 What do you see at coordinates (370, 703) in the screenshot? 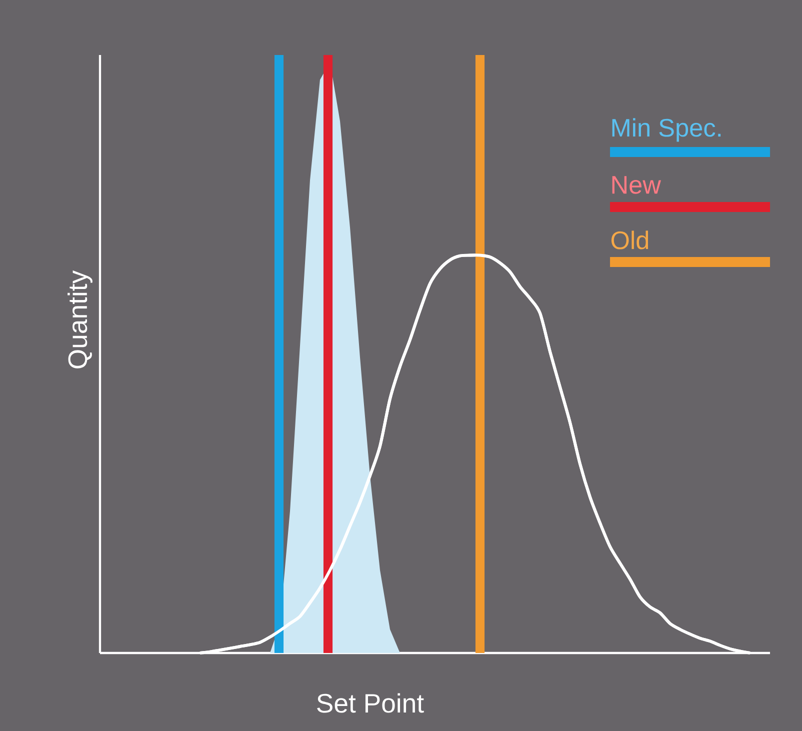
I see `x-axis-title: Set Point` at bounding box center [370, 703].